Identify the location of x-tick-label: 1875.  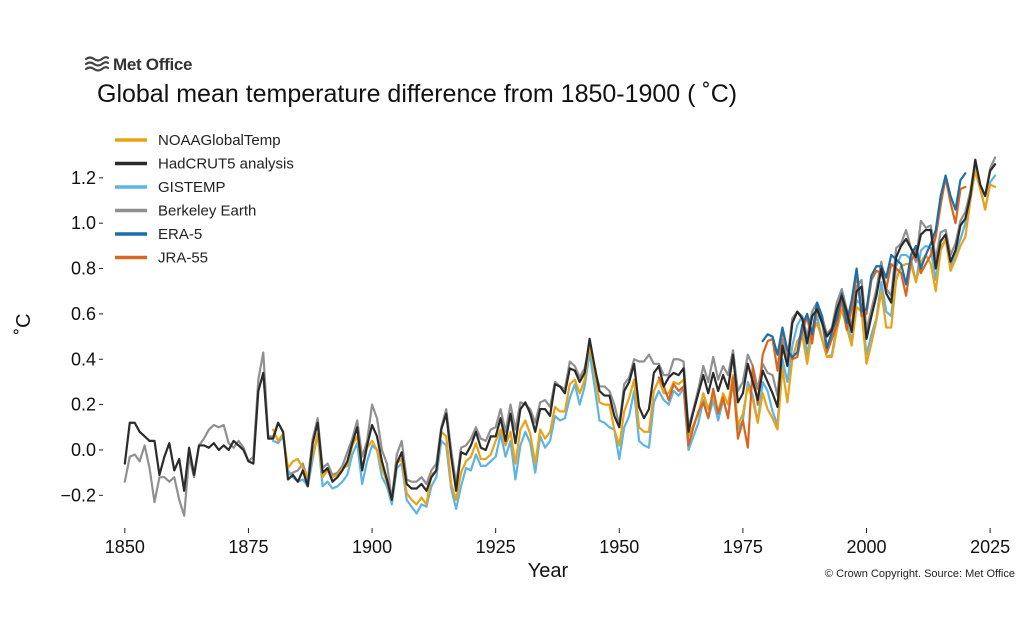
(248, 547).